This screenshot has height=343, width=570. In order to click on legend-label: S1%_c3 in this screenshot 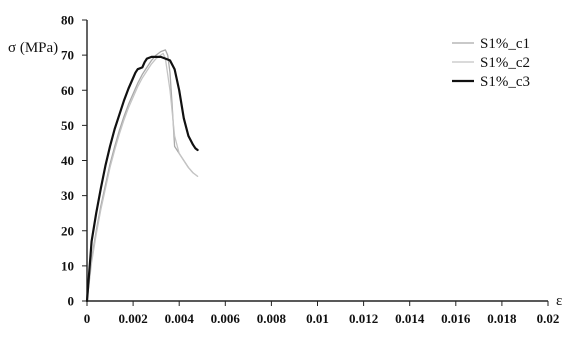, I will do `click(505, 82)`.